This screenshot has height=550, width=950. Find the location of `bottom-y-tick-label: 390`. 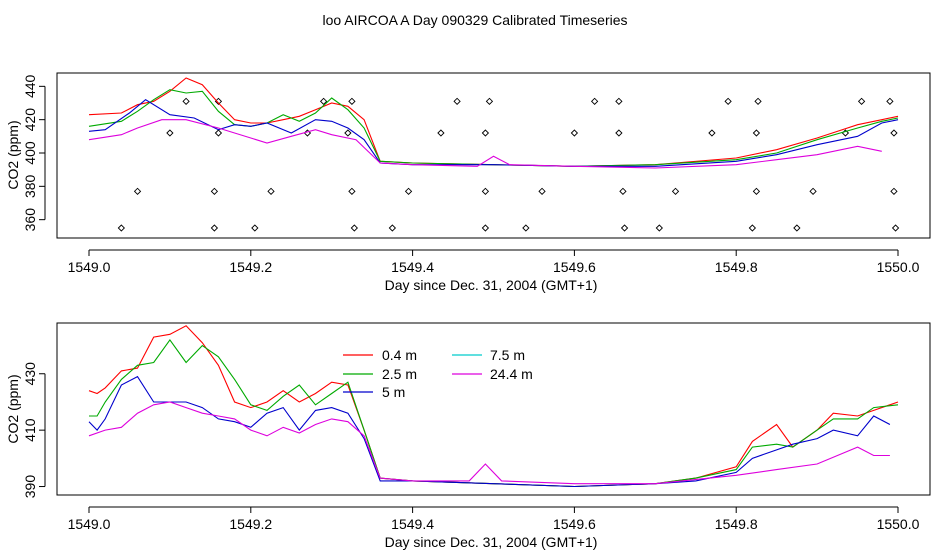

bottom-y-tick-label: 390 is located at coordinates (30, 487).